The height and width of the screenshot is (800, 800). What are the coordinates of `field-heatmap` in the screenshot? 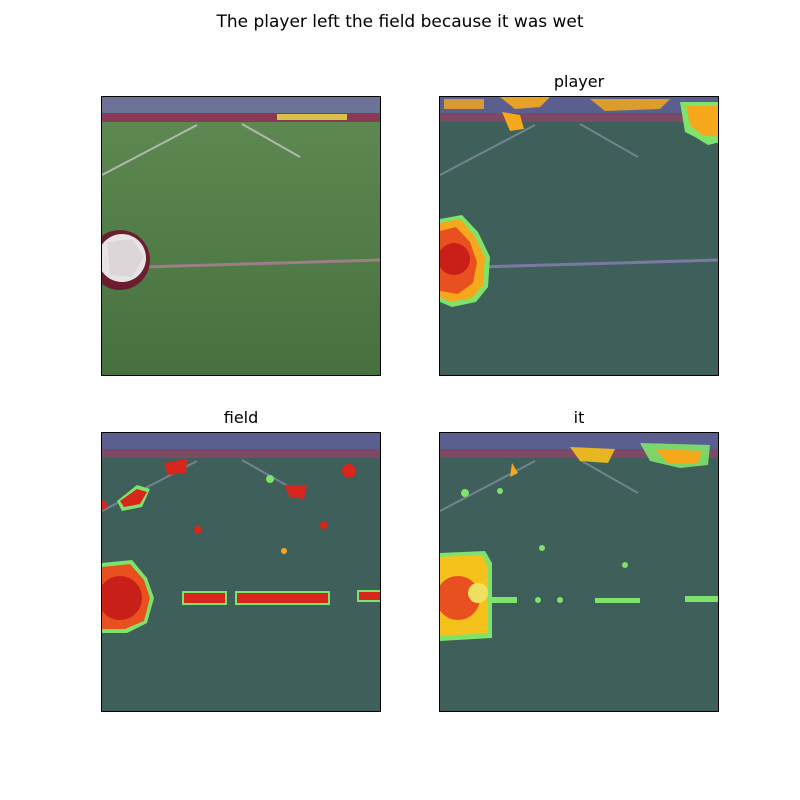 It's located at (241, 572).